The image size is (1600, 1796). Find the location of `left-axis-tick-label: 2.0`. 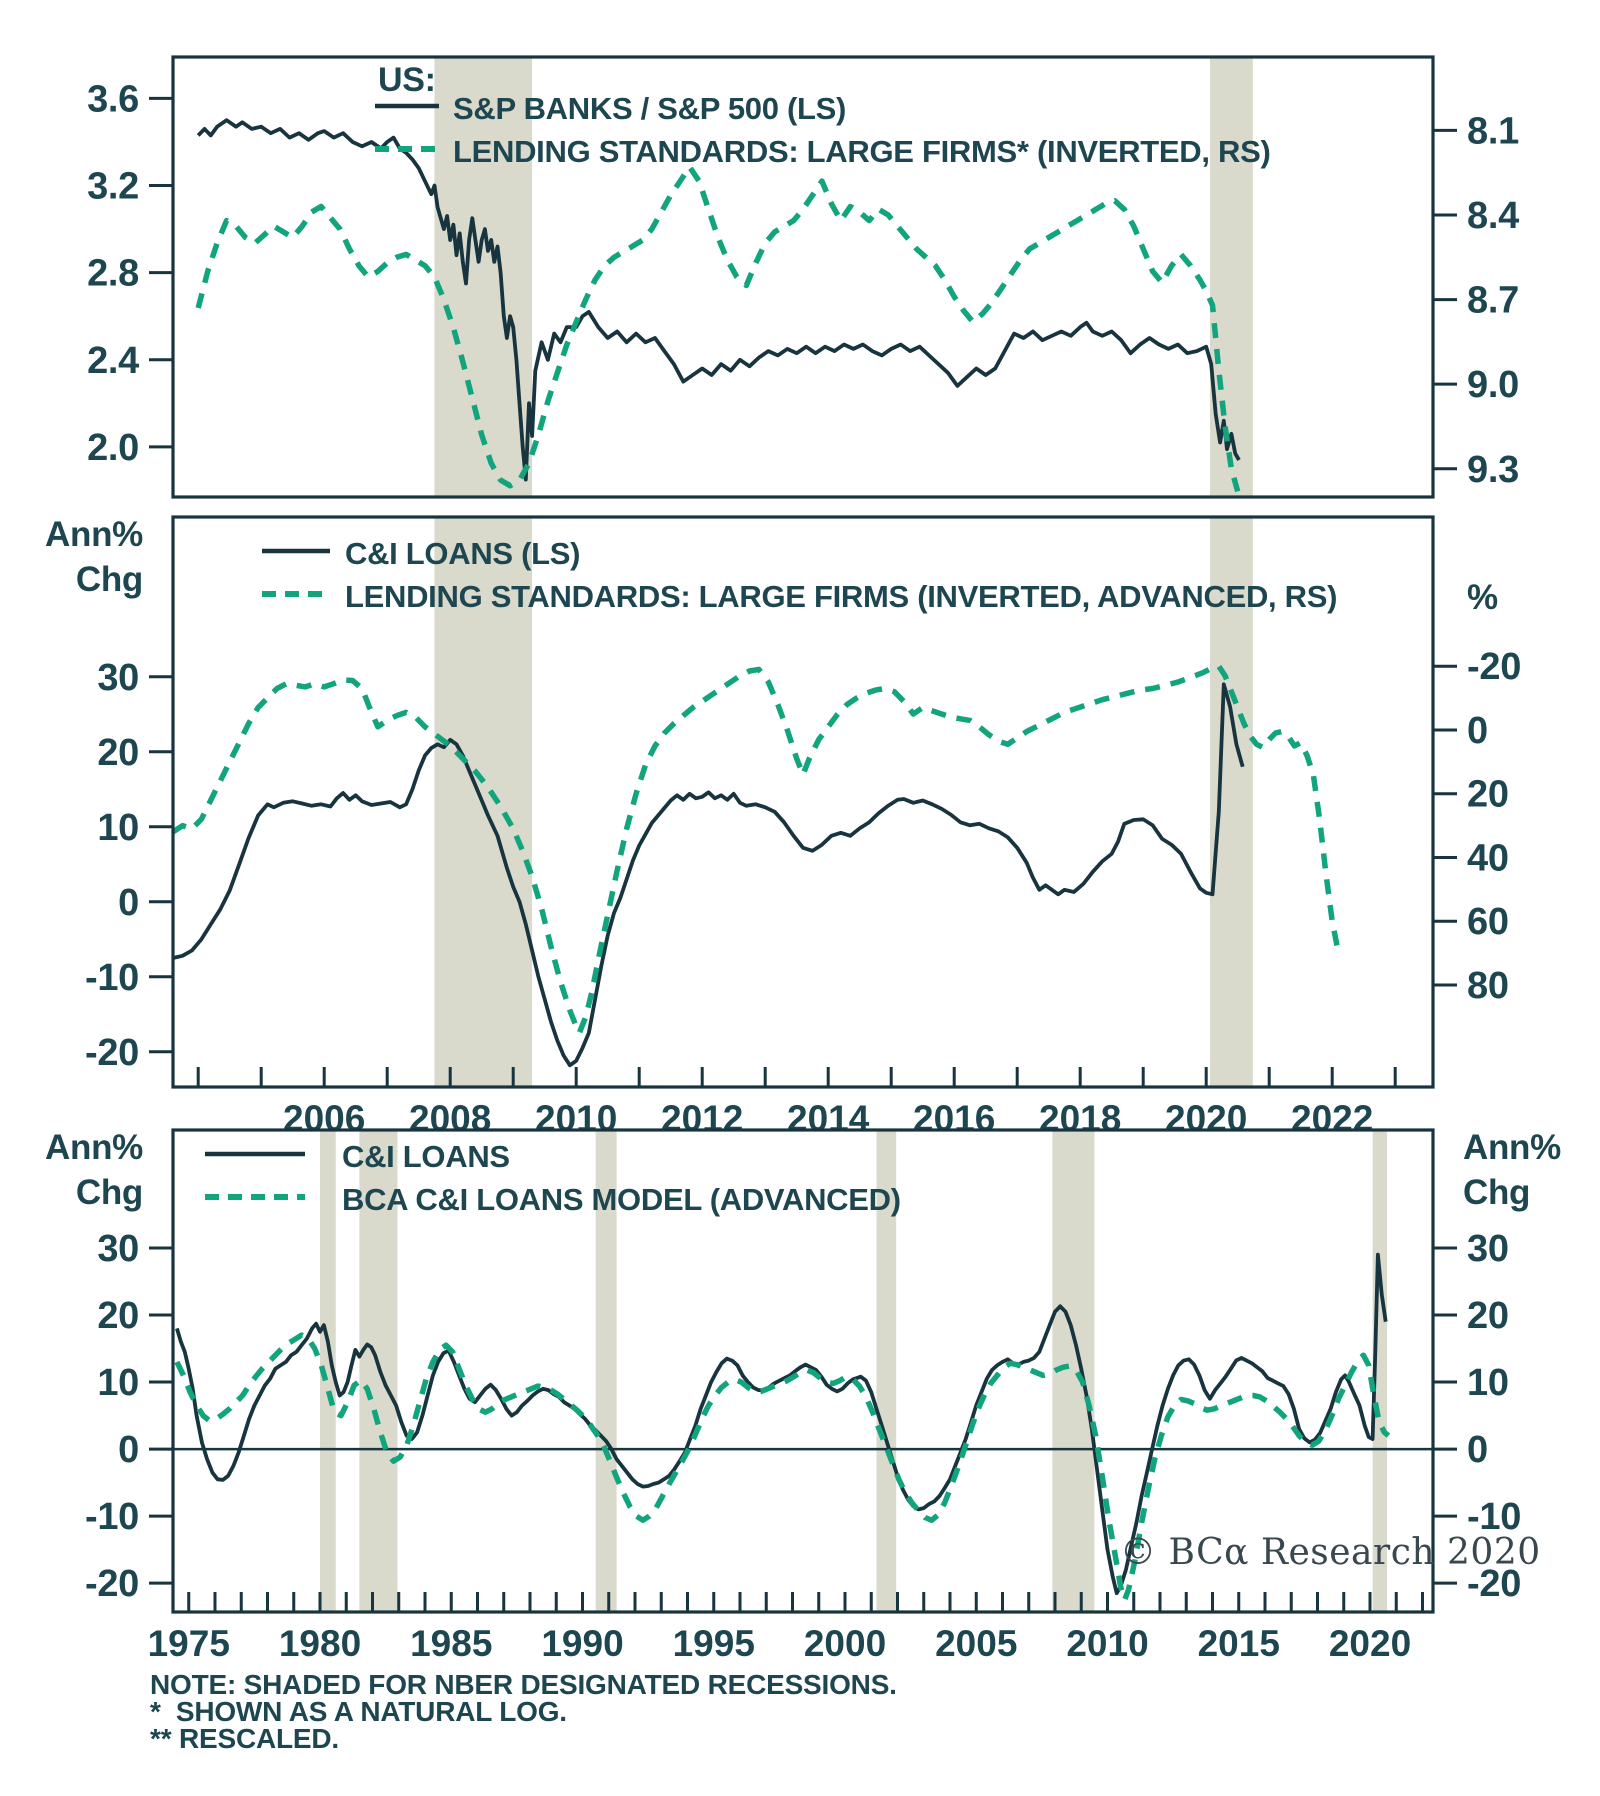

left-axis-tick-label: 2.0 is located at coordinates (113, 448).